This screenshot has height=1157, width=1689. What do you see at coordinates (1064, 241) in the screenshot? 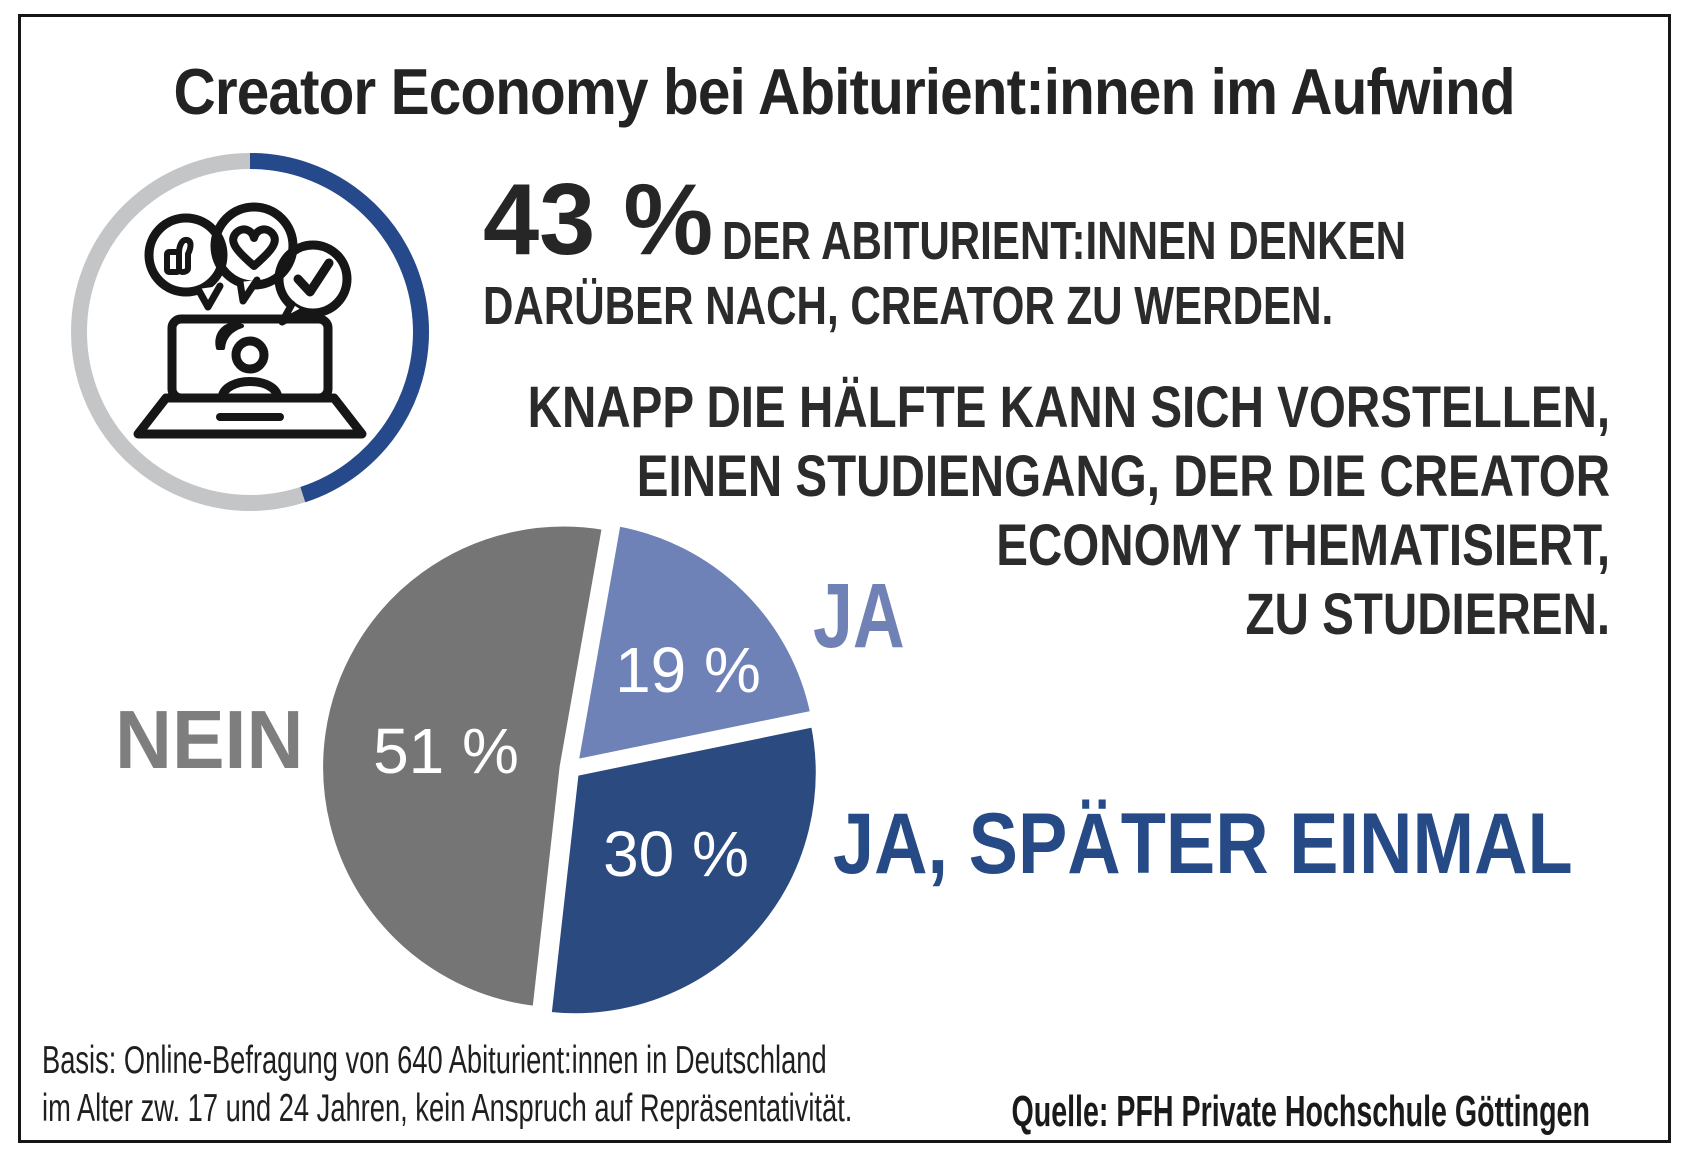
I see `stat-text-line1: DER ABITURIENT:INNEN DENKEN` at bounding box center [1064, 241].